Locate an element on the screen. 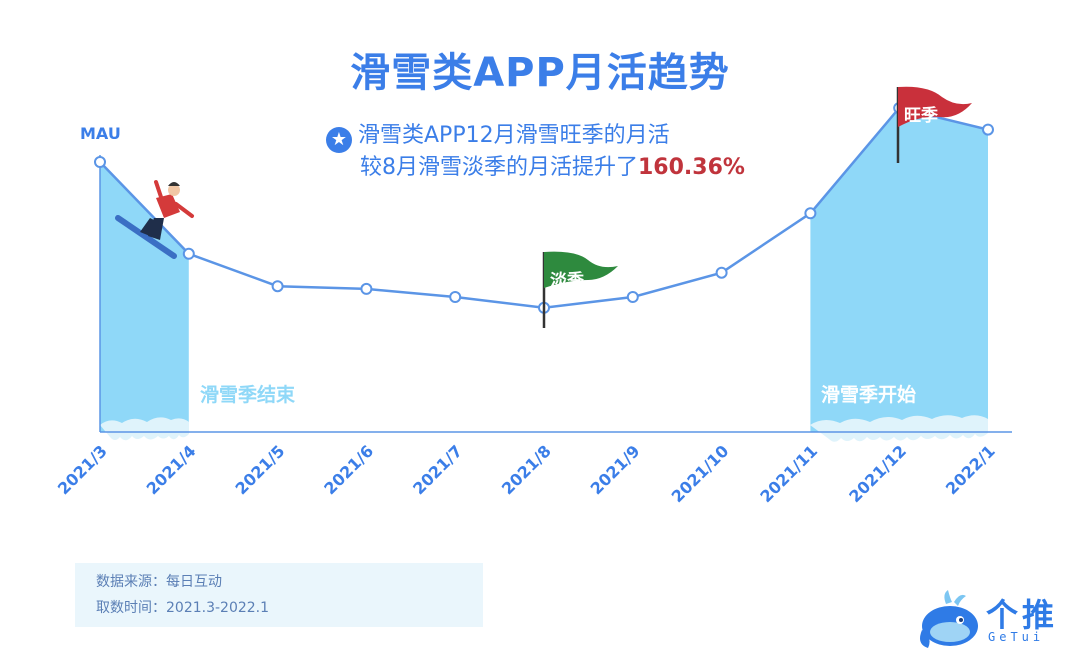 The height and width of the screenshot is (672, 1080). low-season-flag-label: 淡季 is located at coordinates (567, 280).